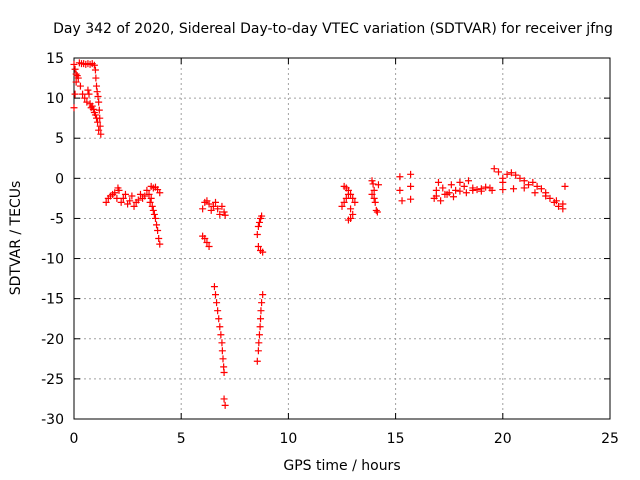 This screenshot has height=480, width=640. I want to click on x-tick-label: 15, so click(396, 439).